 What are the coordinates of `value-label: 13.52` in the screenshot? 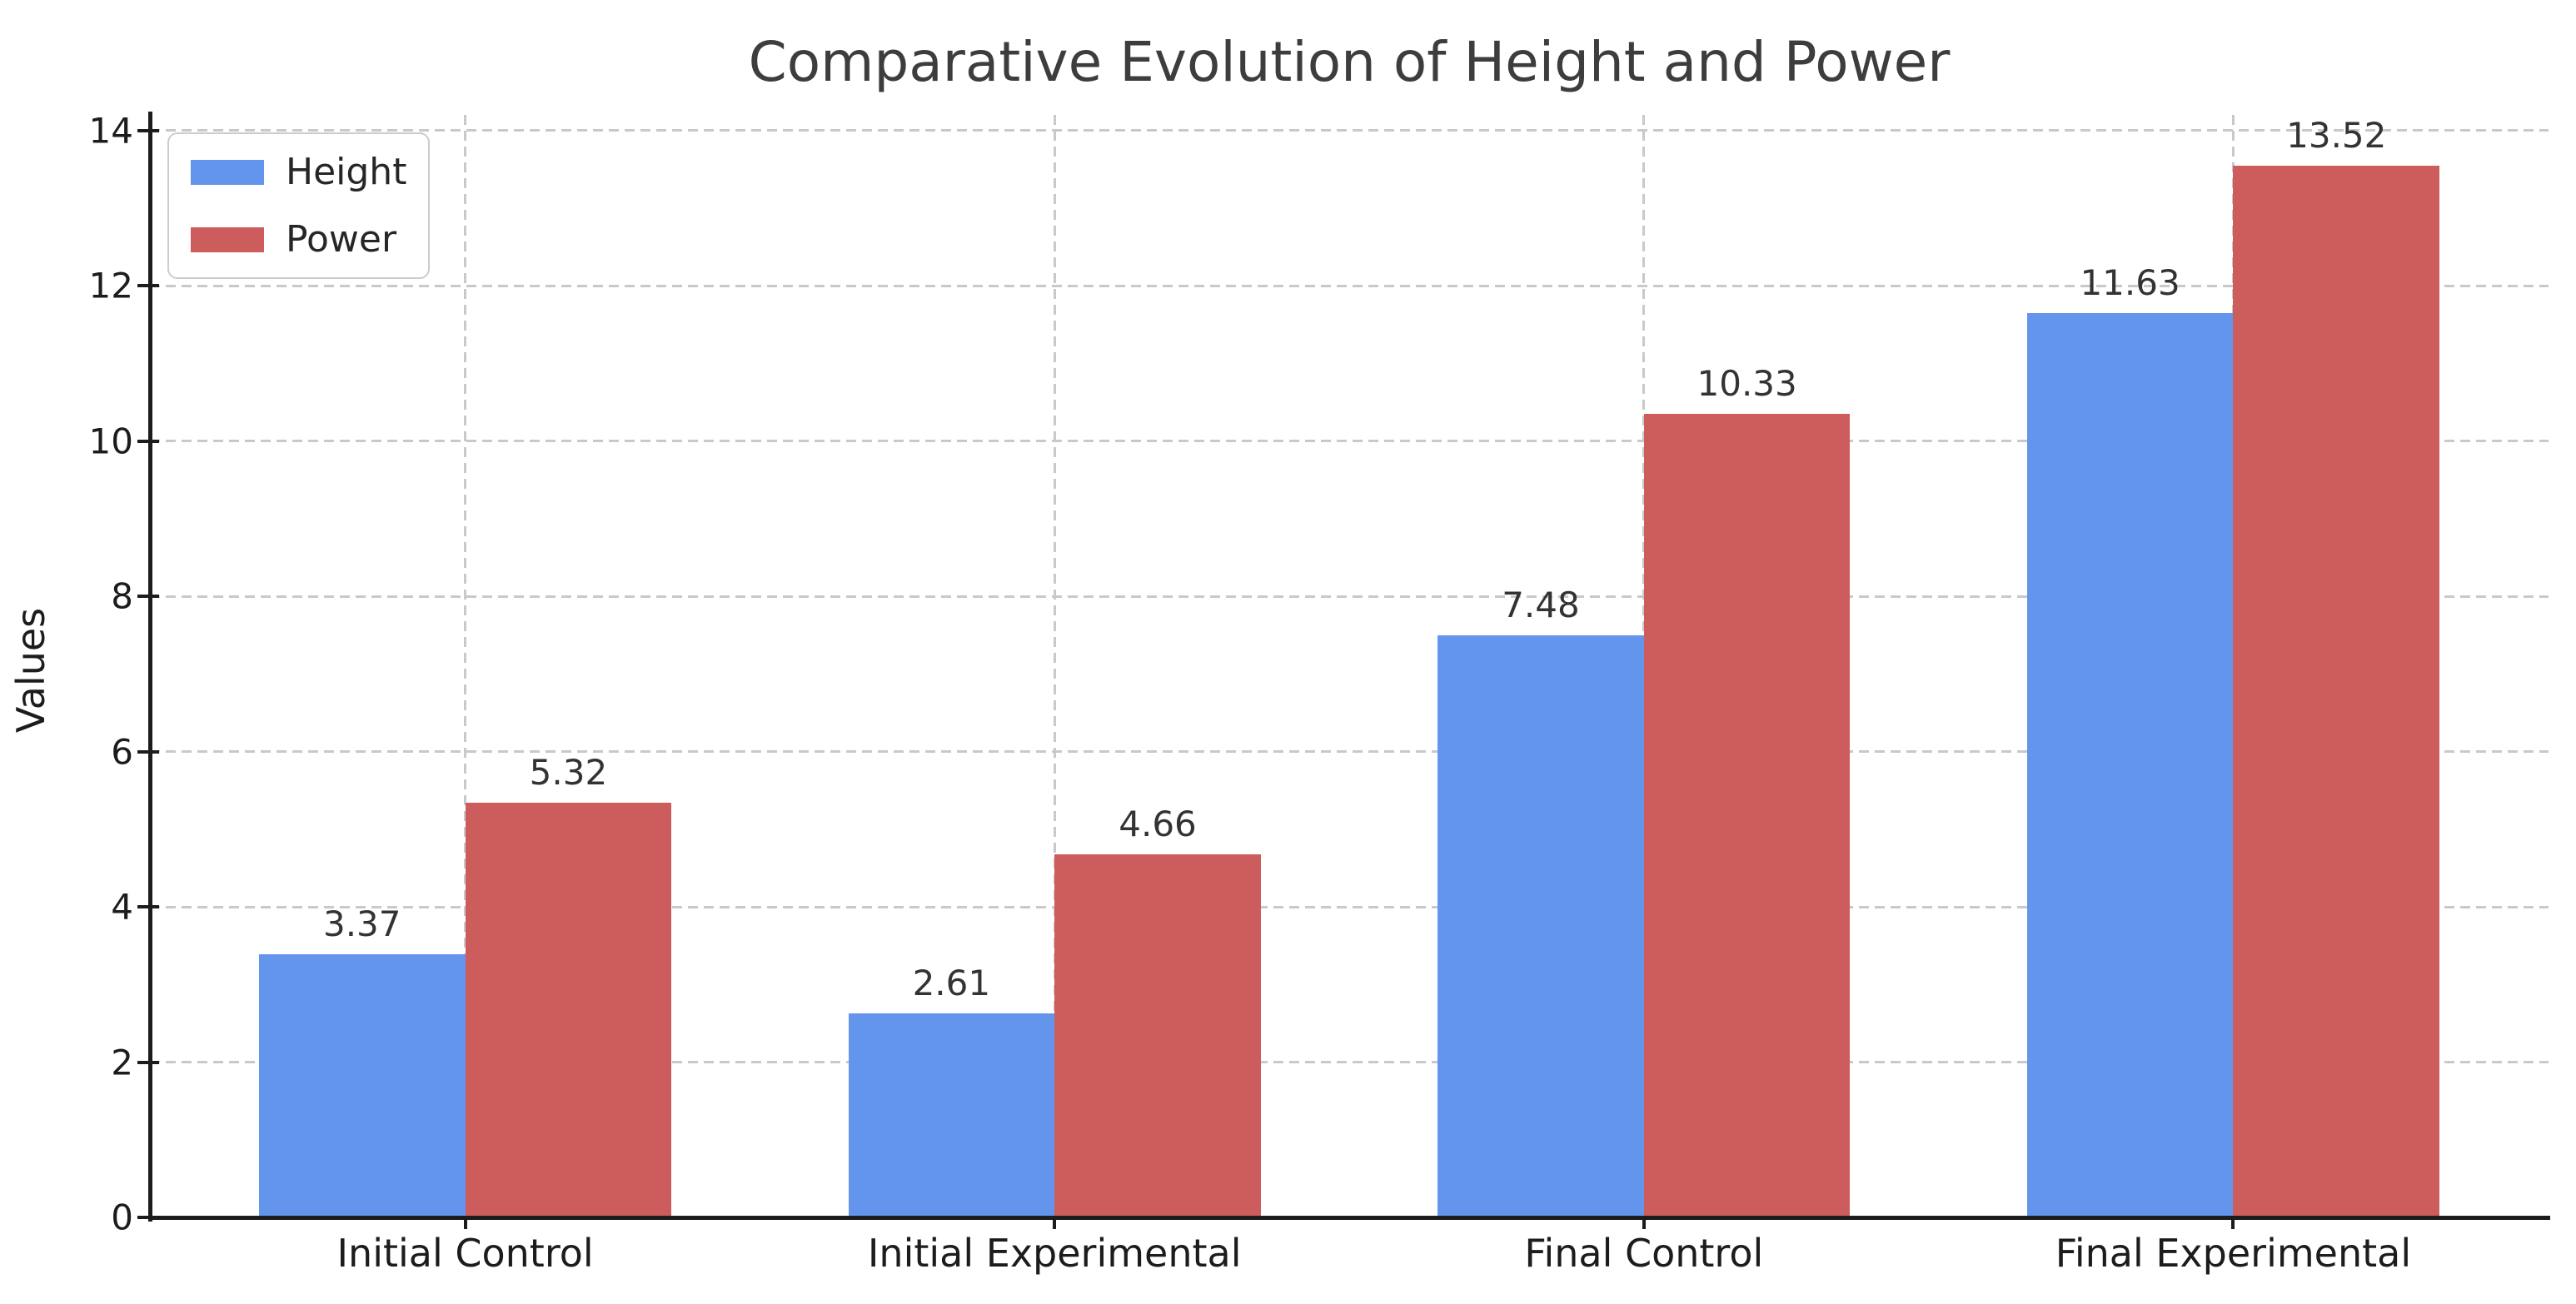 It's located at (2336, 136).